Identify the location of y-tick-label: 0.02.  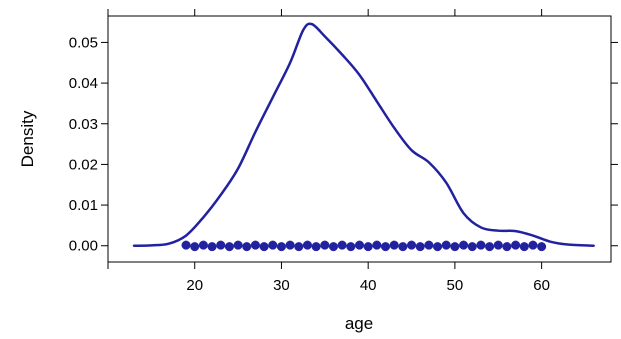
(83, 164).